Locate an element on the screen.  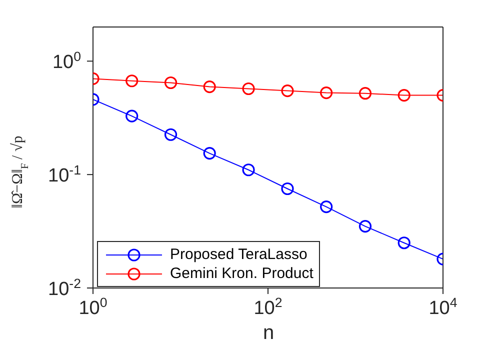
legend-label: Gemini Kron. Product is located at coordinates (242, 273).